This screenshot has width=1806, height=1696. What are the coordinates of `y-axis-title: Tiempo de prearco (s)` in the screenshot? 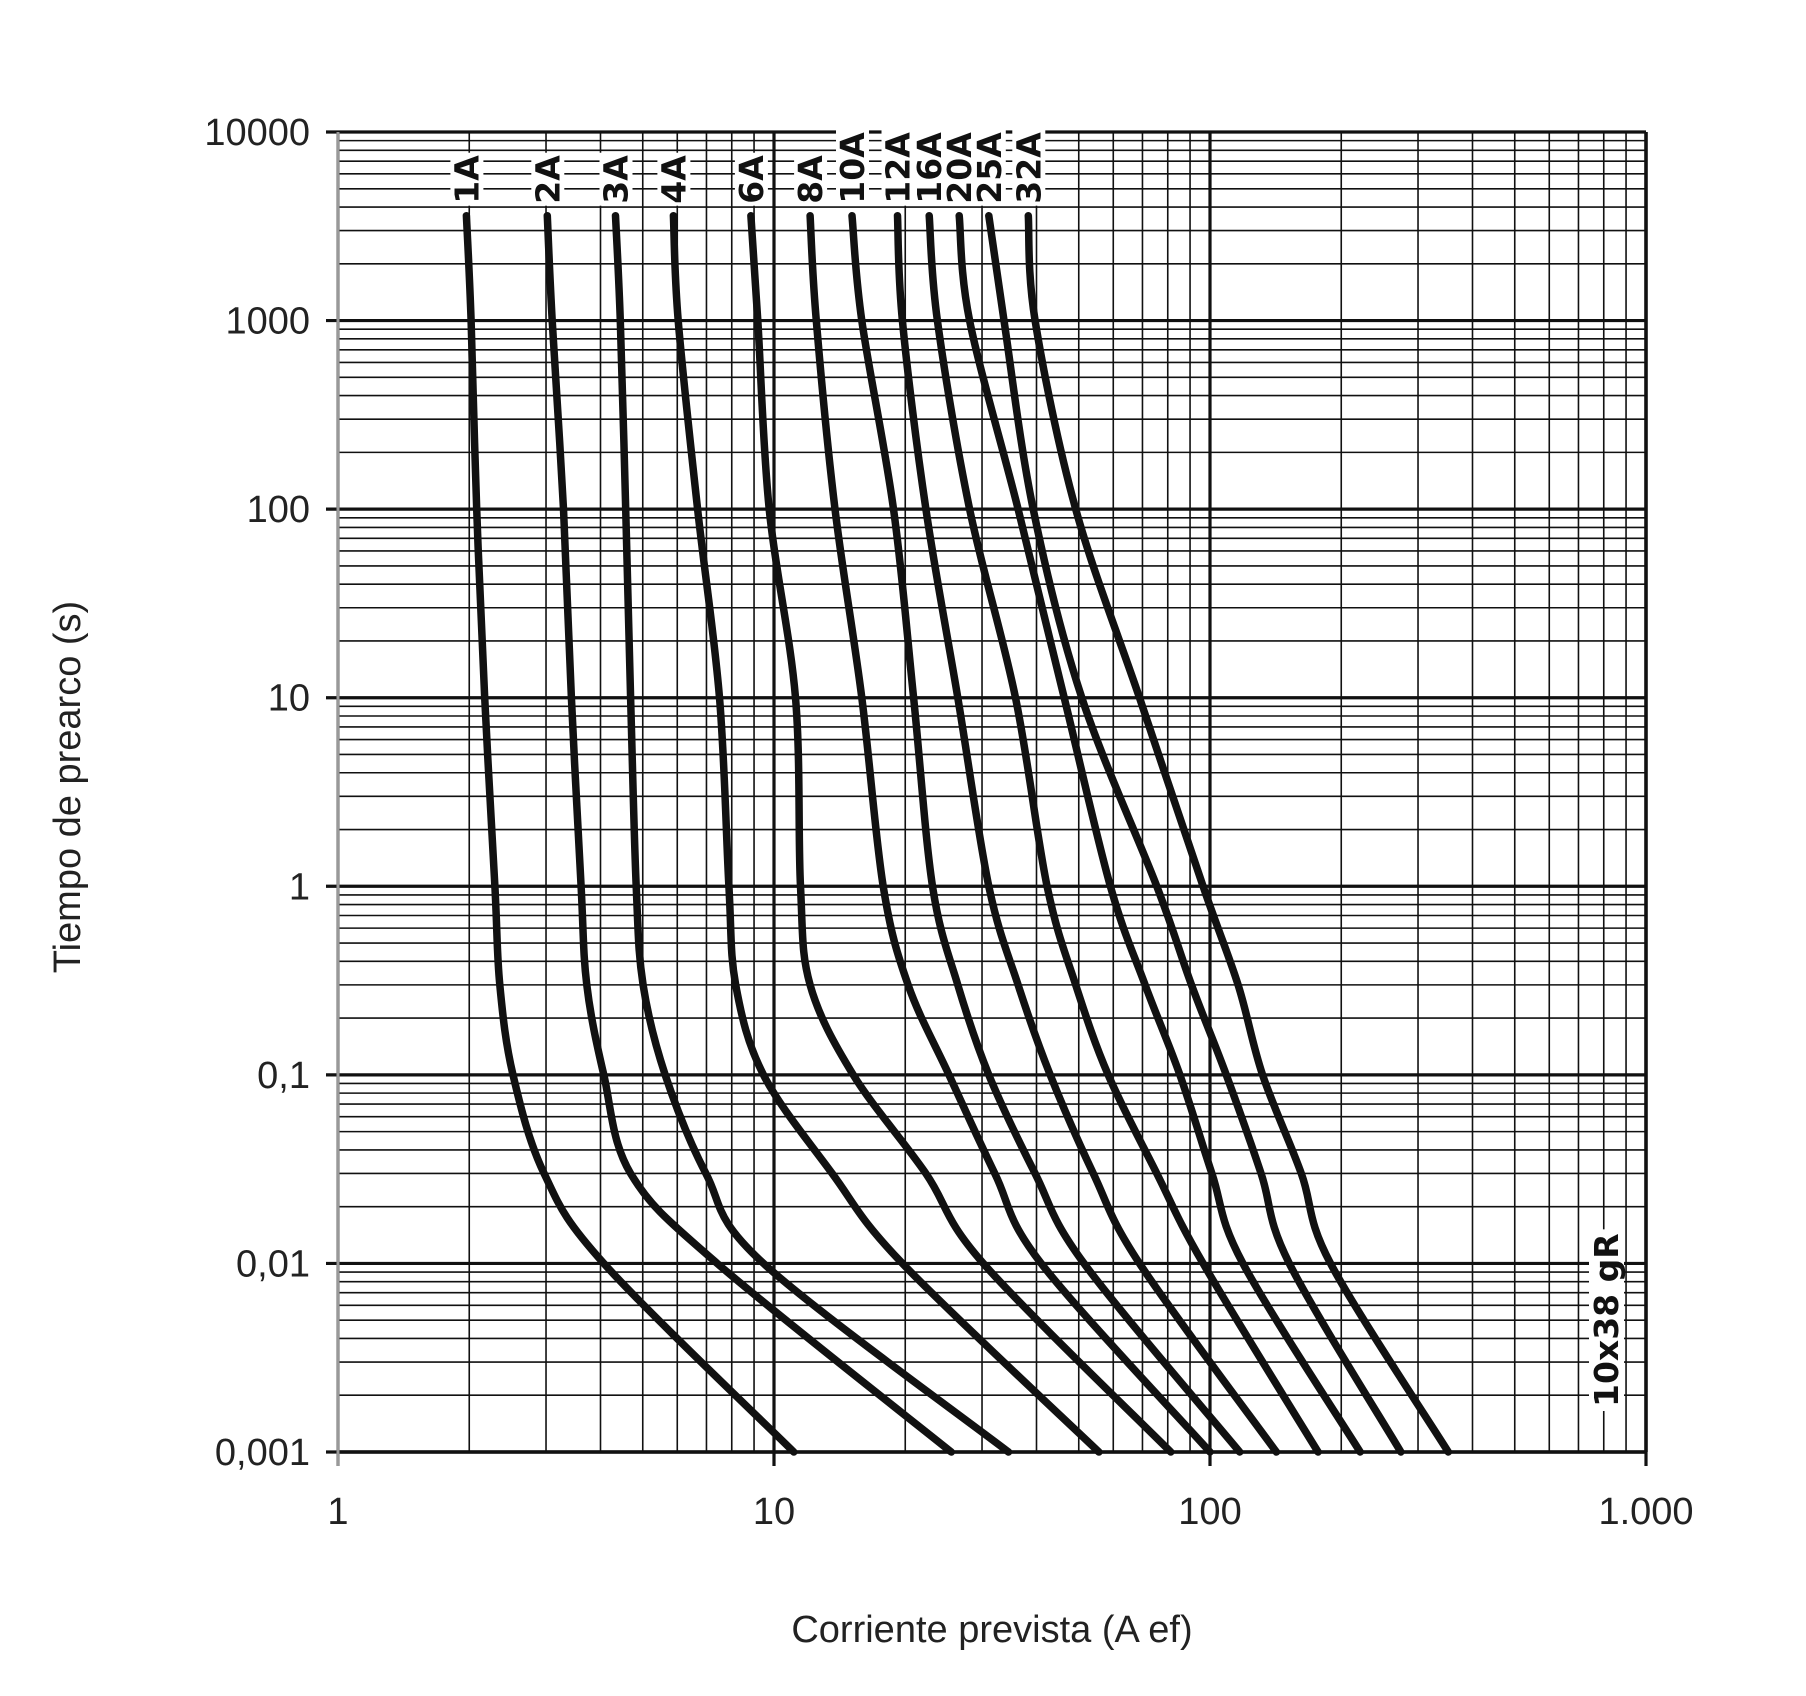 It's located at (68, 787).